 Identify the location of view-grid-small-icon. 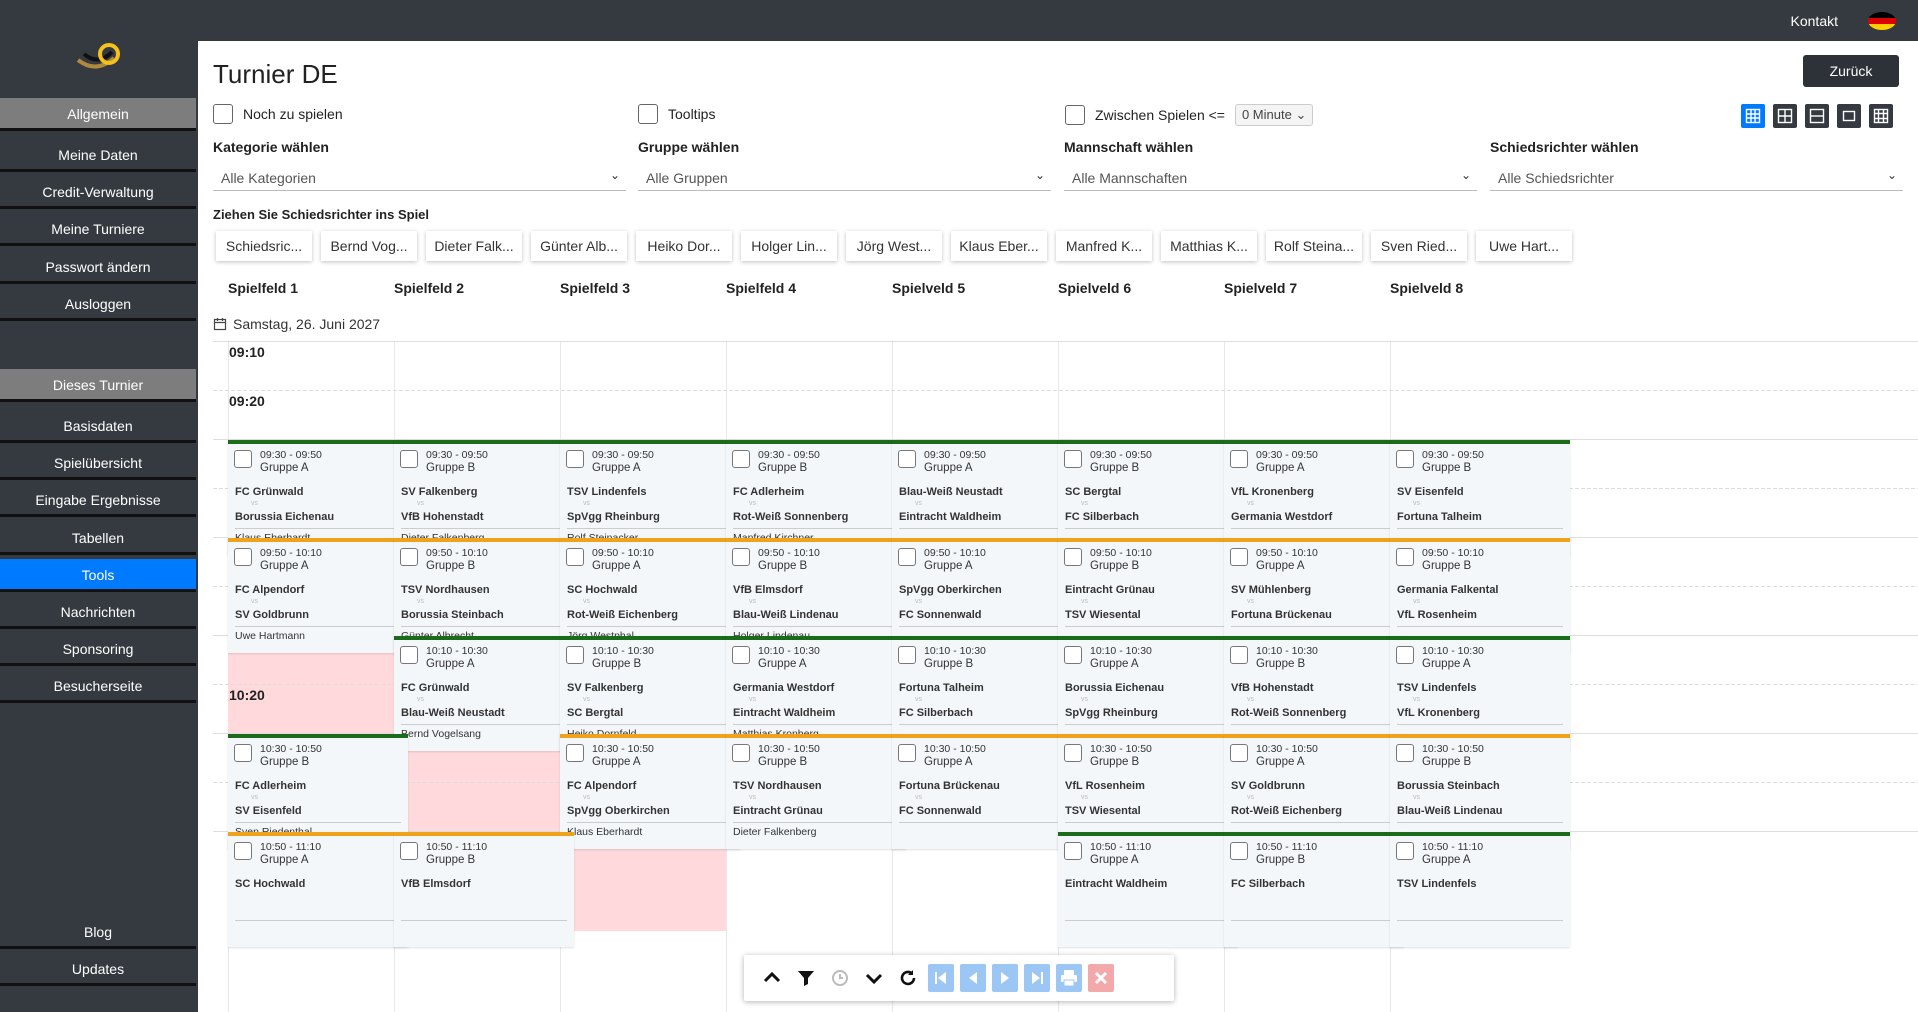
(1753, 116).